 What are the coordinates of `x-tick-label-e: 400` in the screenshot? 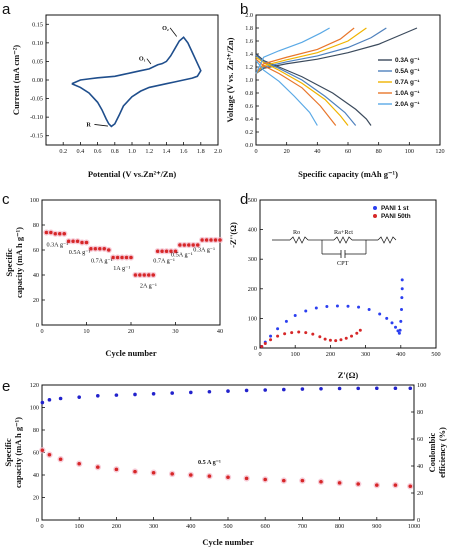 It's located at (190, 526).